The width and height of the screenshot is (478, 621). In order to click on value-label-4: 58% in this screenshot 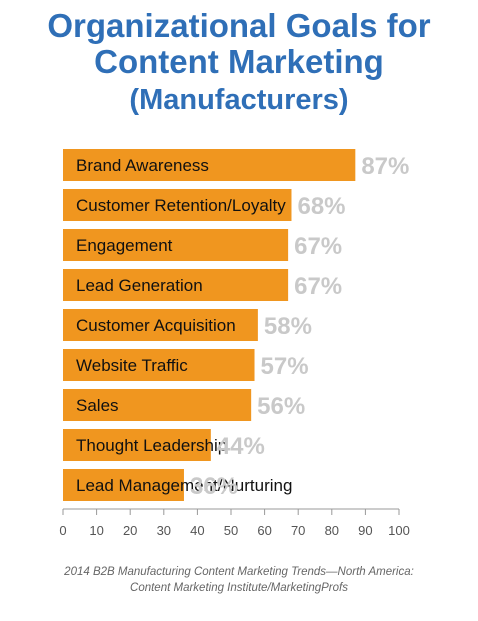, I will do `click(288, 326)`.